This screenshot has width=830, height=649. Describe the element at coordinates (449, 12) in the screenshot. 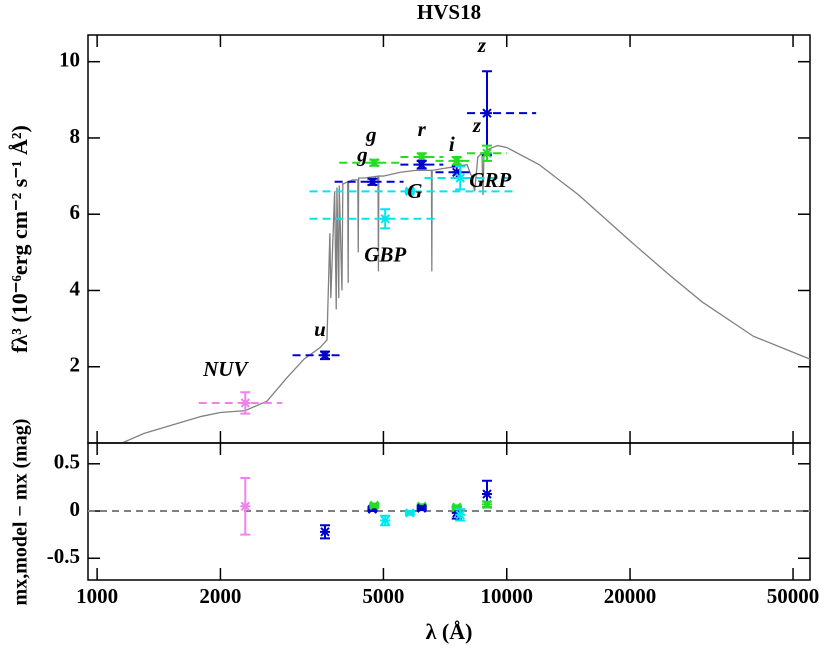

I see `chart-title: HVS18` at that location.